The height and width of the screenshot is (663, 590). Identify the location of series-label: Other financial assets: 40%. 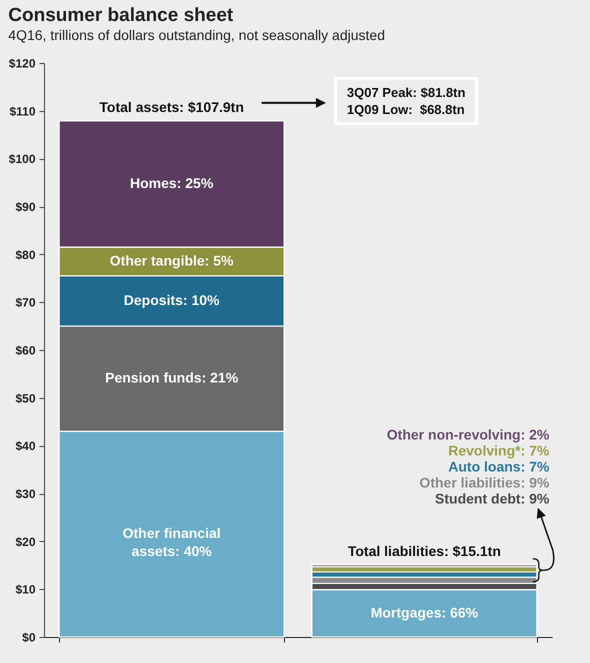
(171, 542).